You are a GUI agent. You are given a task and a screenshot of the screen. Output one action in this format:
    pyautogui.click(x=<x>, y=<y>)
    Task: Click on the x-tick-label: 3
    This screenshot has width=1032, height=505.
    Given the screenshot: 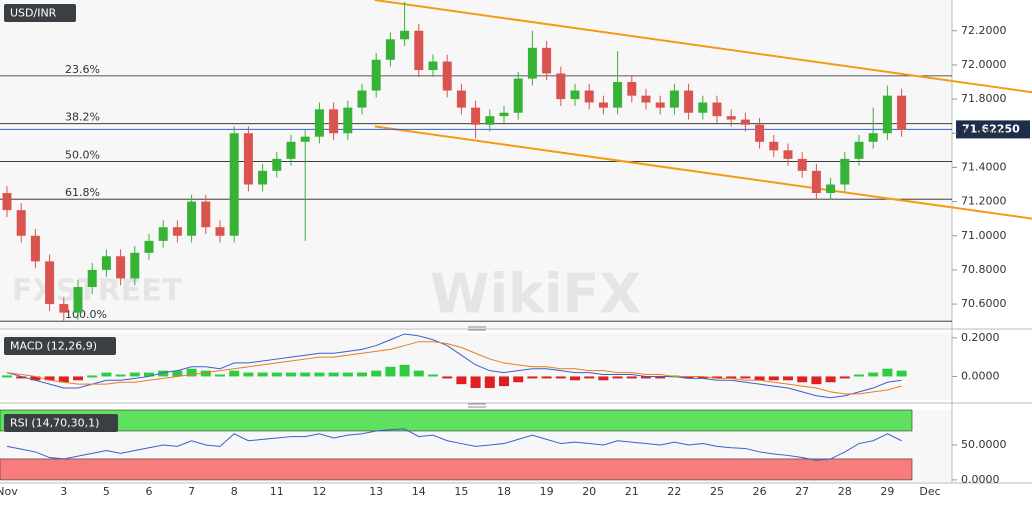 What is the action you would take?
    pyautogui.click(x=63, y=491)
    